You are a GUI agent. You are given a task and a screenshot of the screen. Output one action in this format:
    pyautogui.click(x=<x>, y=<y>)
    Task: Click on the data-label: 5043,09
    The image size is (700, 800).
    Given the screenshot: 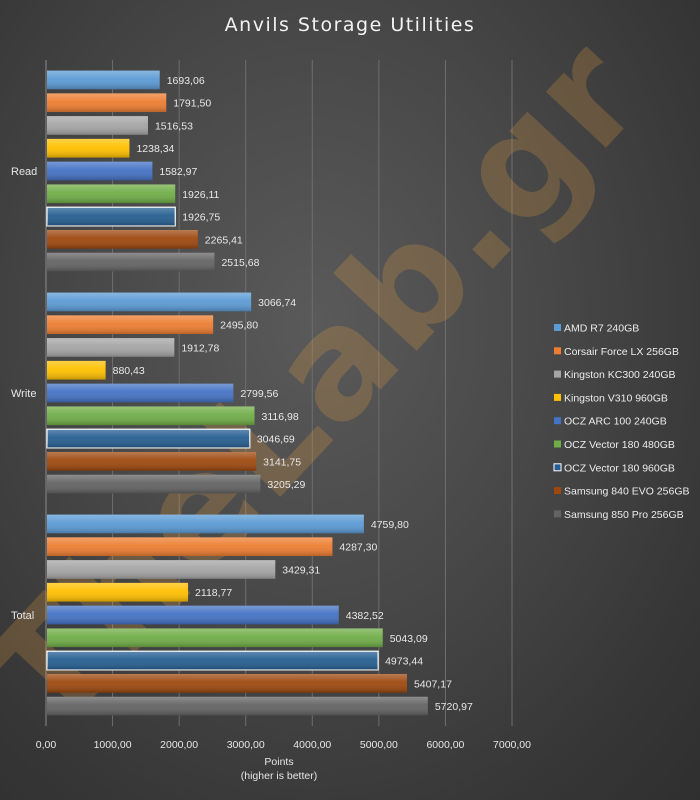 What is the action you would take?
    pyautogui.click(x=409, y=639)
    